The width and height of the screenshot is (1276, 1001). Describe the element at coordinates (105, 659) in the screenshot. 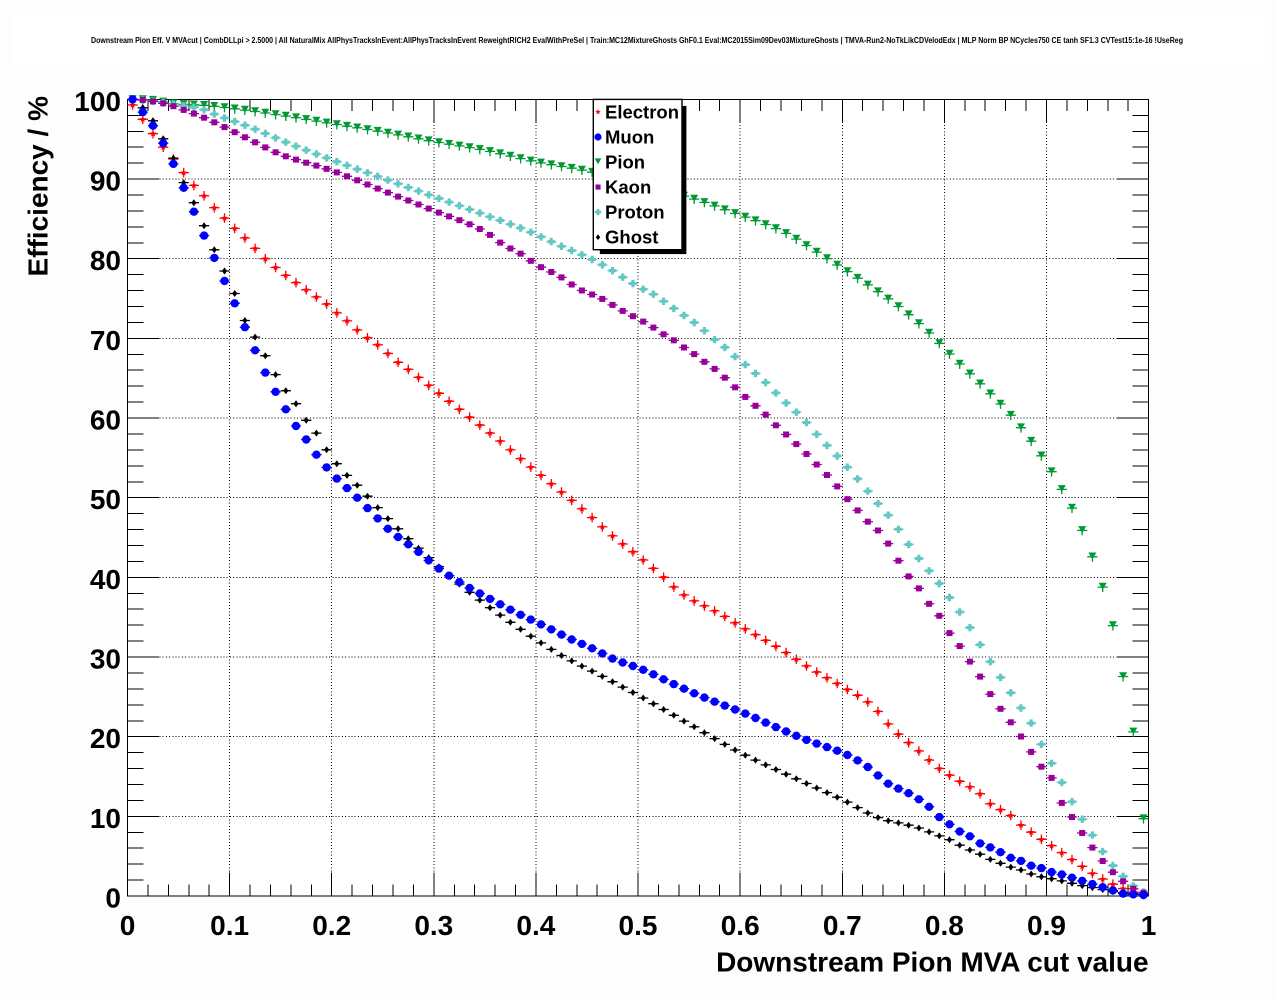

I see `svg-text: 30` at that location.